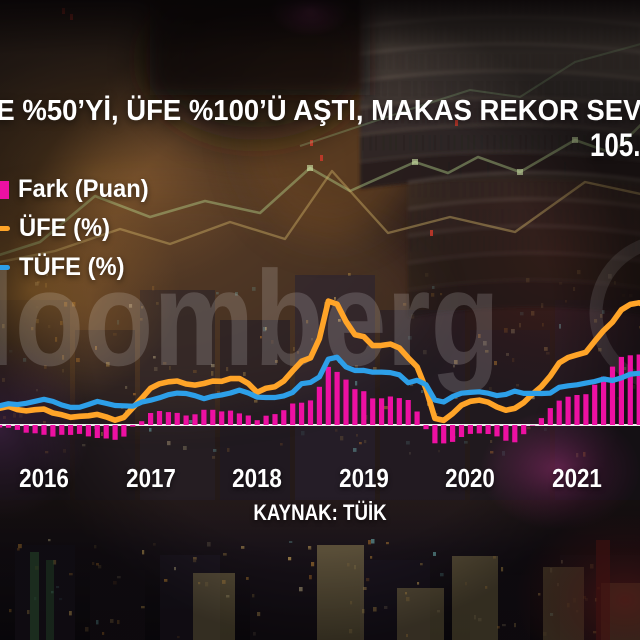 This screenshot has width=640, height=640. I want to click on source-caption: KAYNAK: TÜİK, so click(320, 512).